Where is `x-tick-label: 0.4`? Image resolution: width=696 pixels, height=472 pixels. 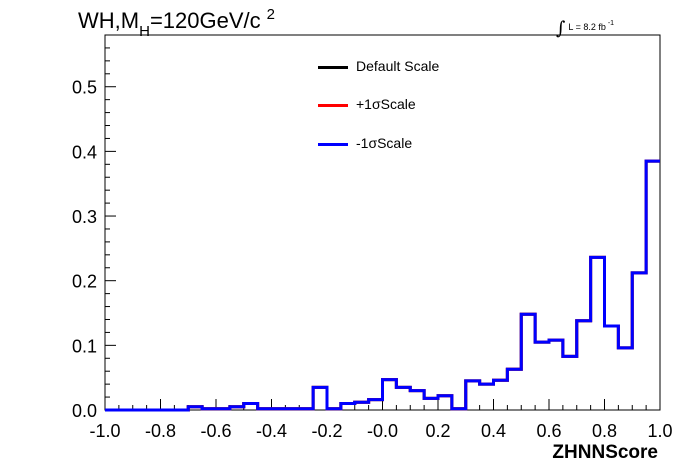
x-tick-label: 0.4 is located at coordinates (493, 431).